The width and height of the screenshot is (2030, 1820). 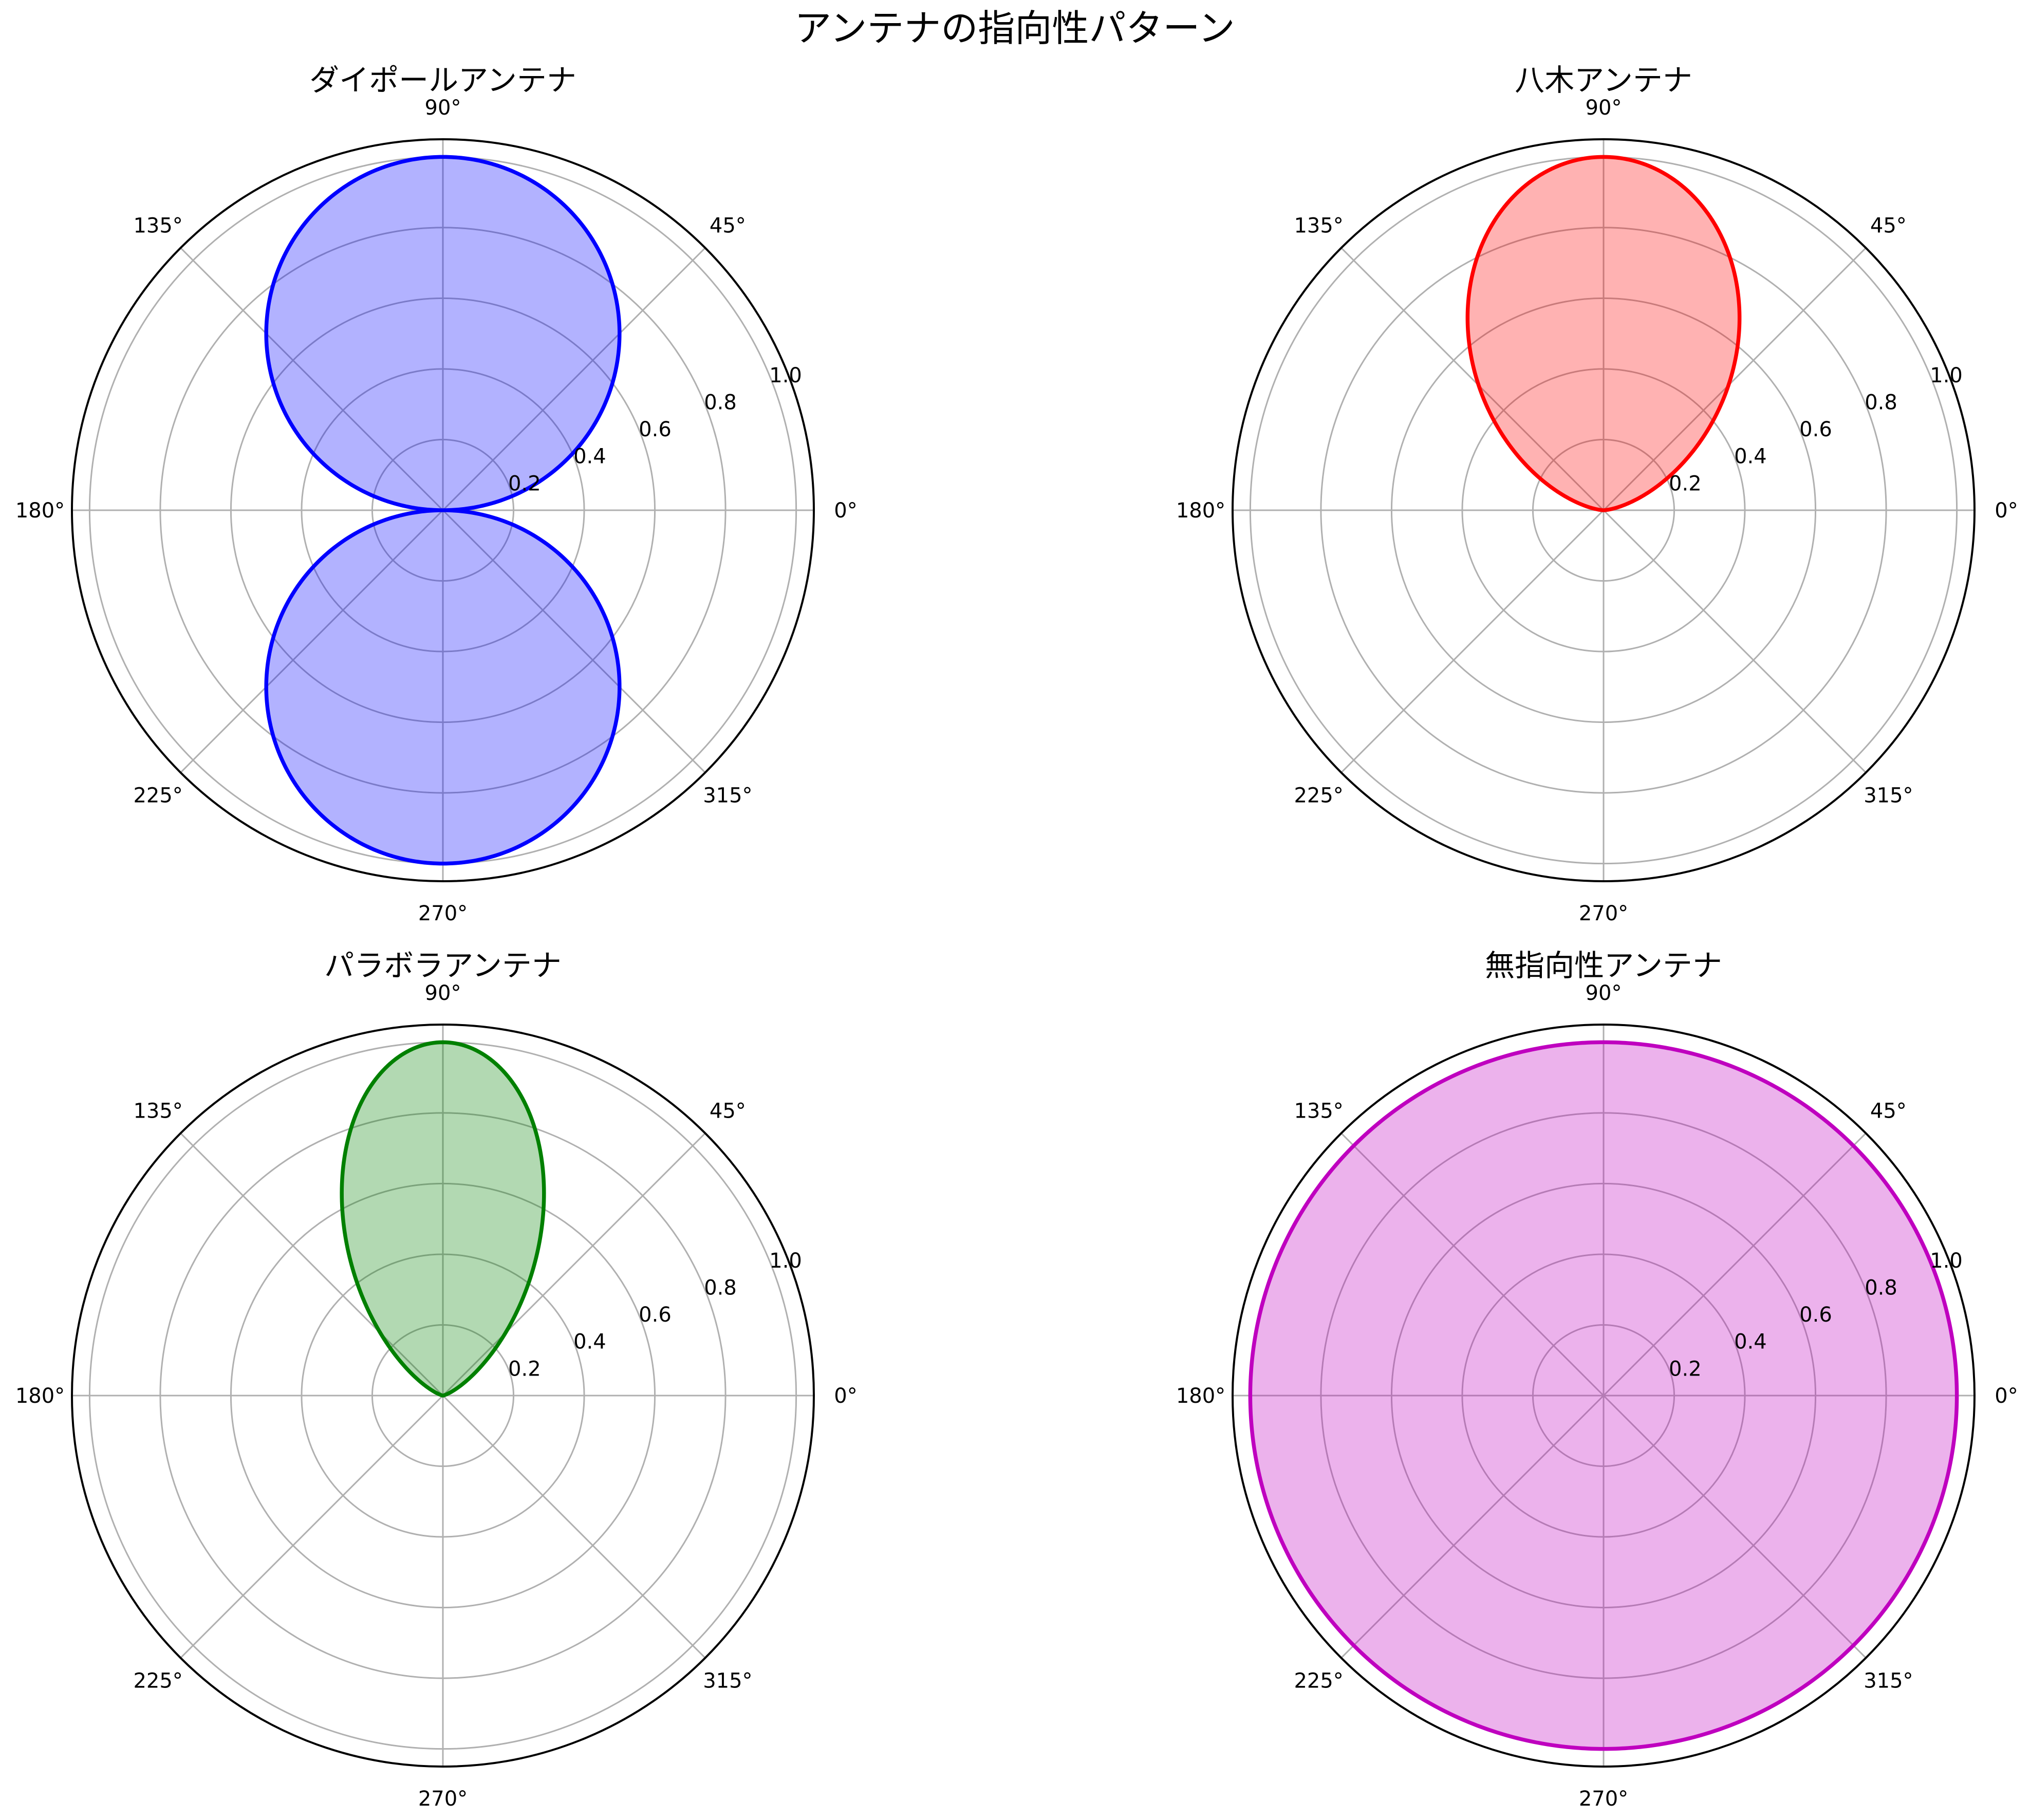 I want to click on chart-title: 無指向性アンテナ, so click(x=1603, y=966).